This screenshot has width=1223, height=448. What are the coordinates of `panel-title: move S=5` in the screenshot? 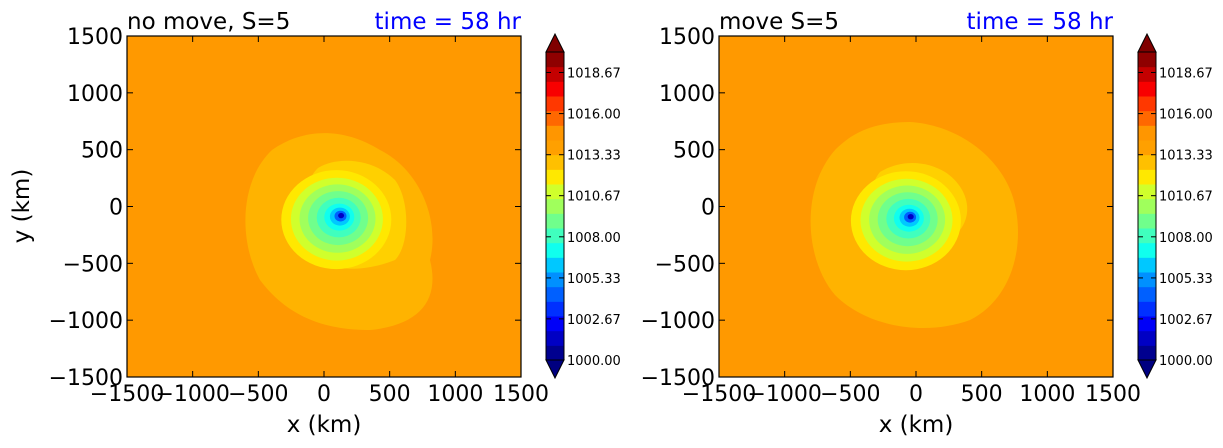 It's located at (779, 22).